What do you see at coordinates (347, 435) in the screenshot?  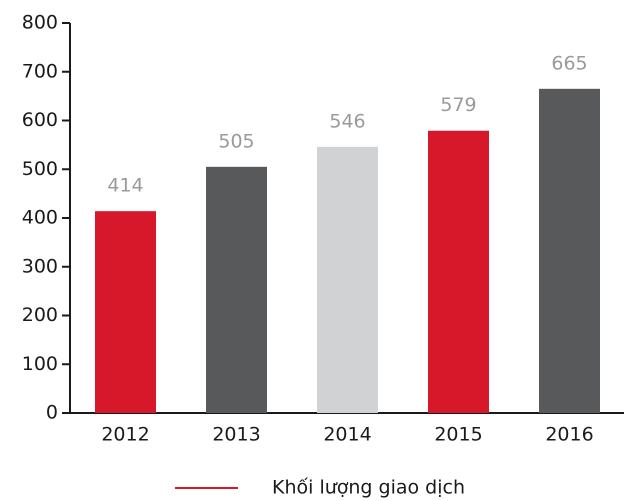 I see `x-tick-label: 2014` at bounding box center [347, 435].